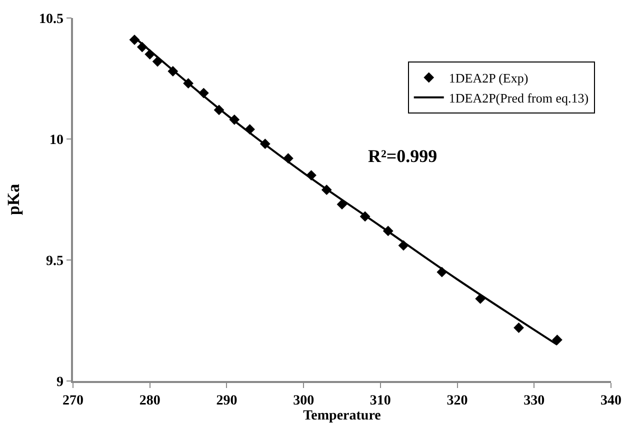 This screenshot has height=432, width=636. What do you see at coordinates (149, 401) in the screenshot?
I see `x-tick-label: 280` at bounding box center [149, 401].